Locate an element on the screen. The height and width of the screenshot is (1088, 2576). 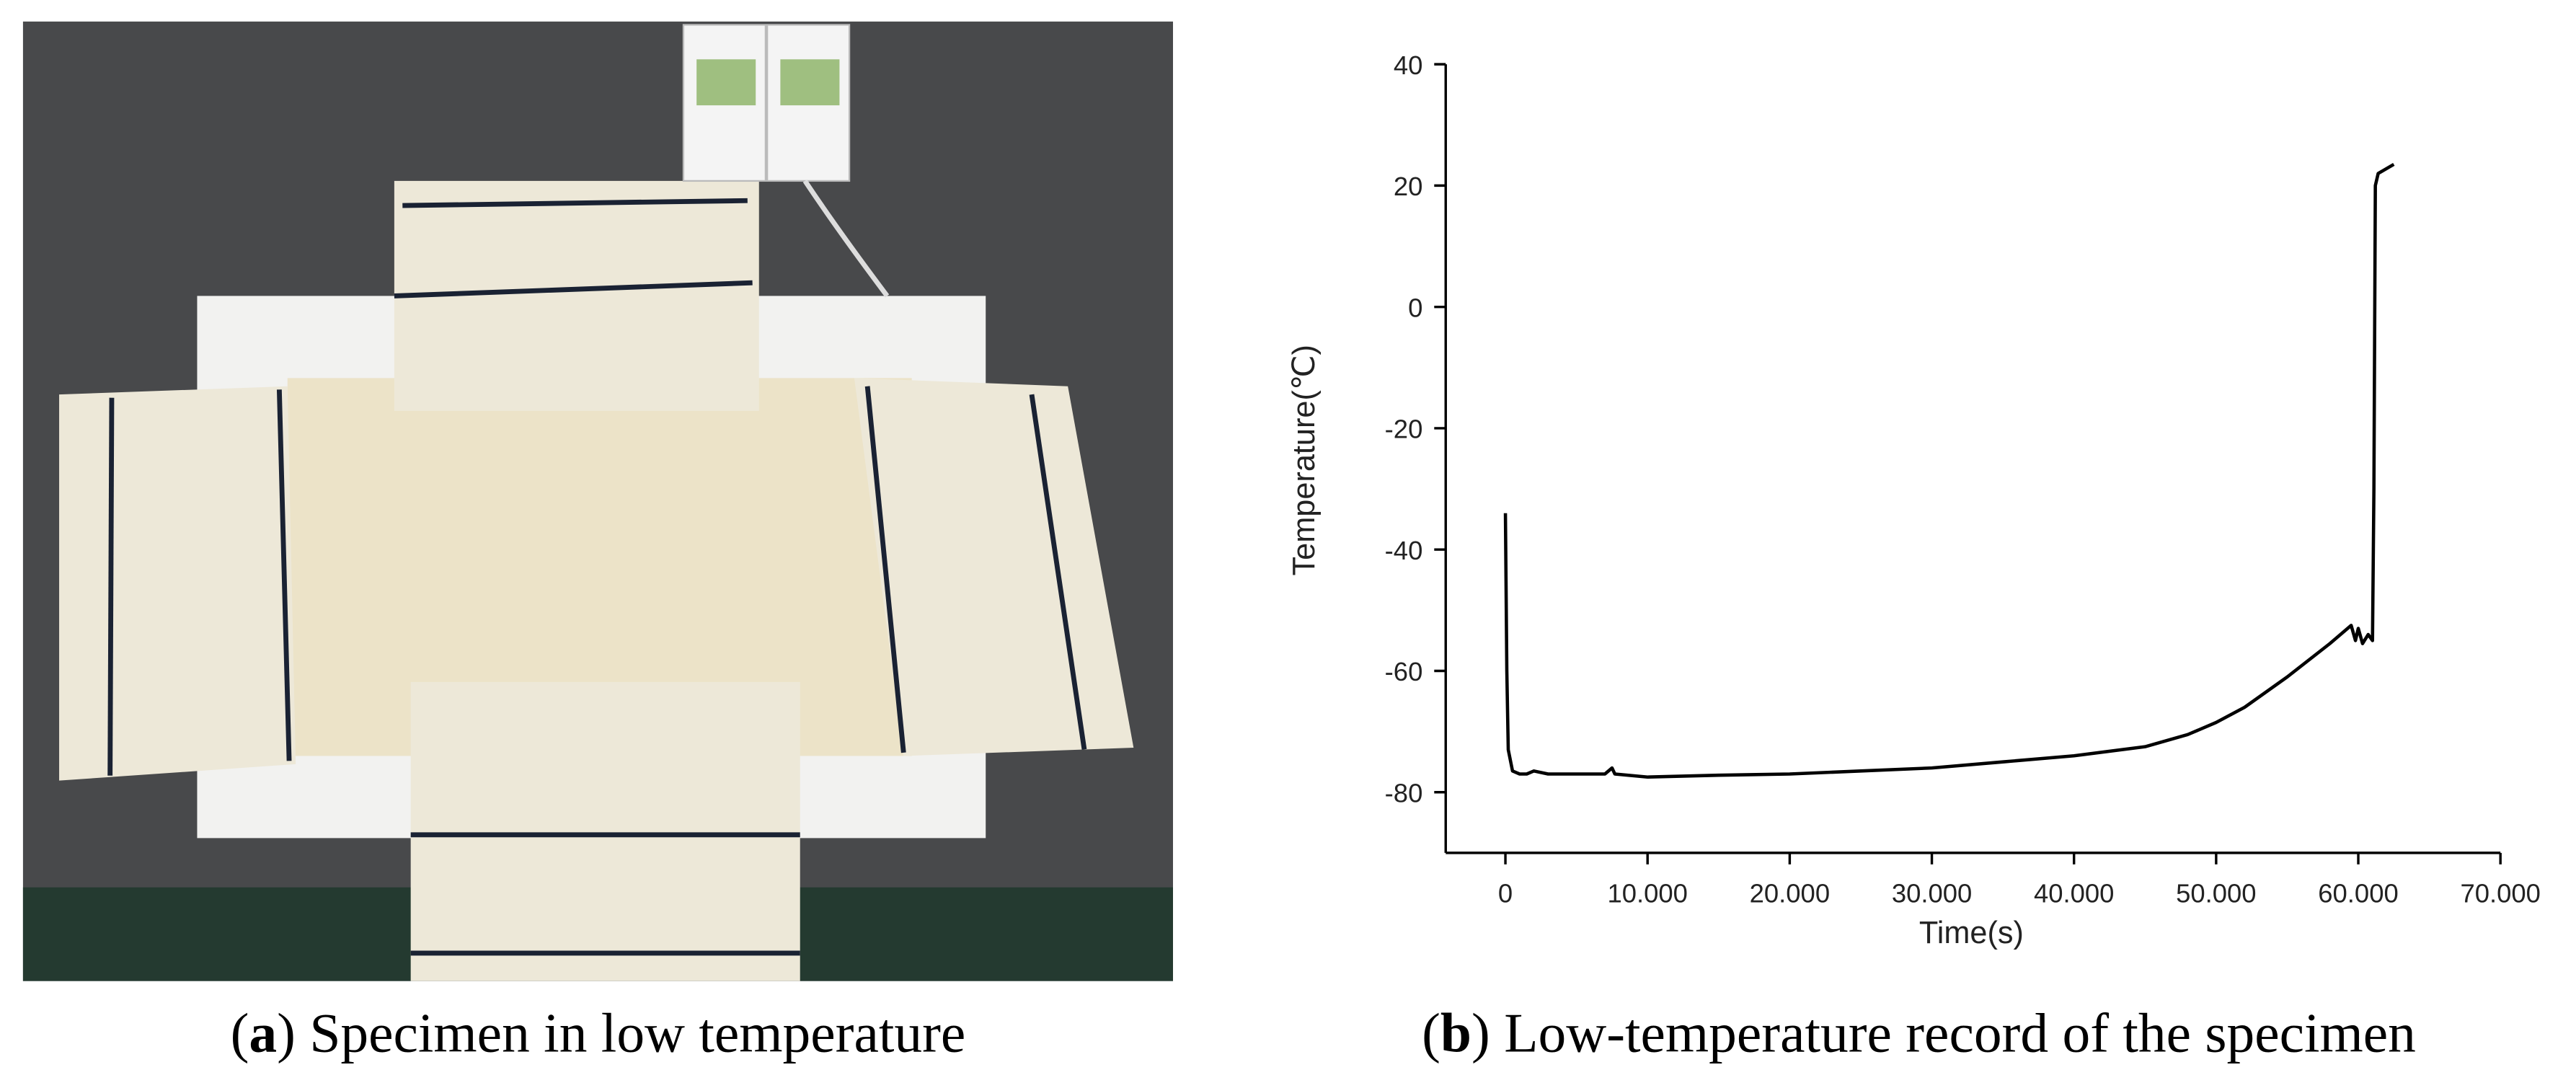
y-tick-label: 40 is located at coordinates (1408, 65).